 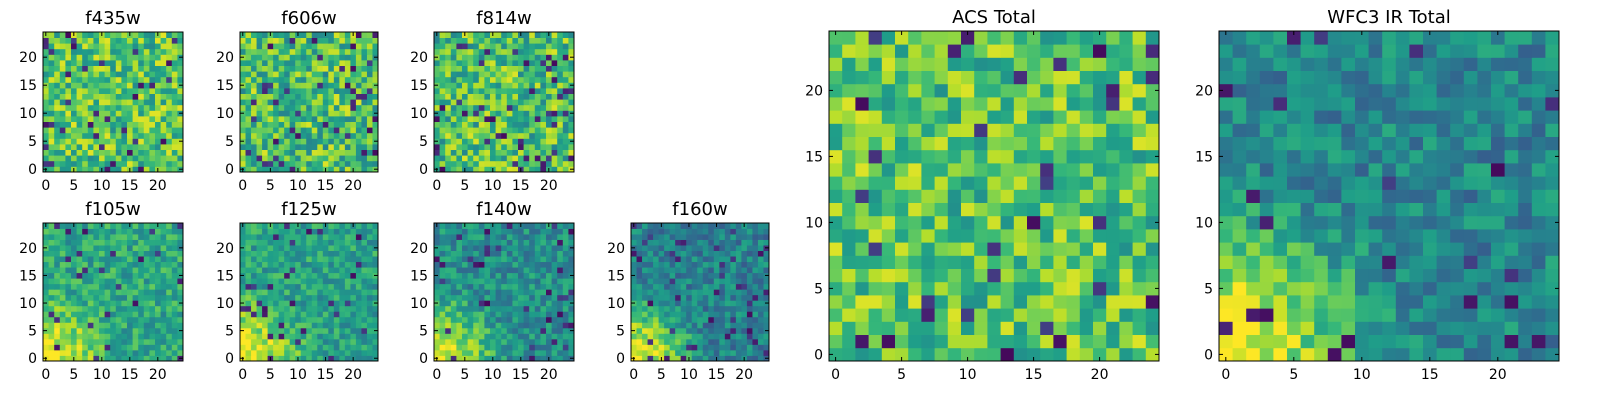 I want to click on x-tick-label: 0, so click(x=633, y=375).